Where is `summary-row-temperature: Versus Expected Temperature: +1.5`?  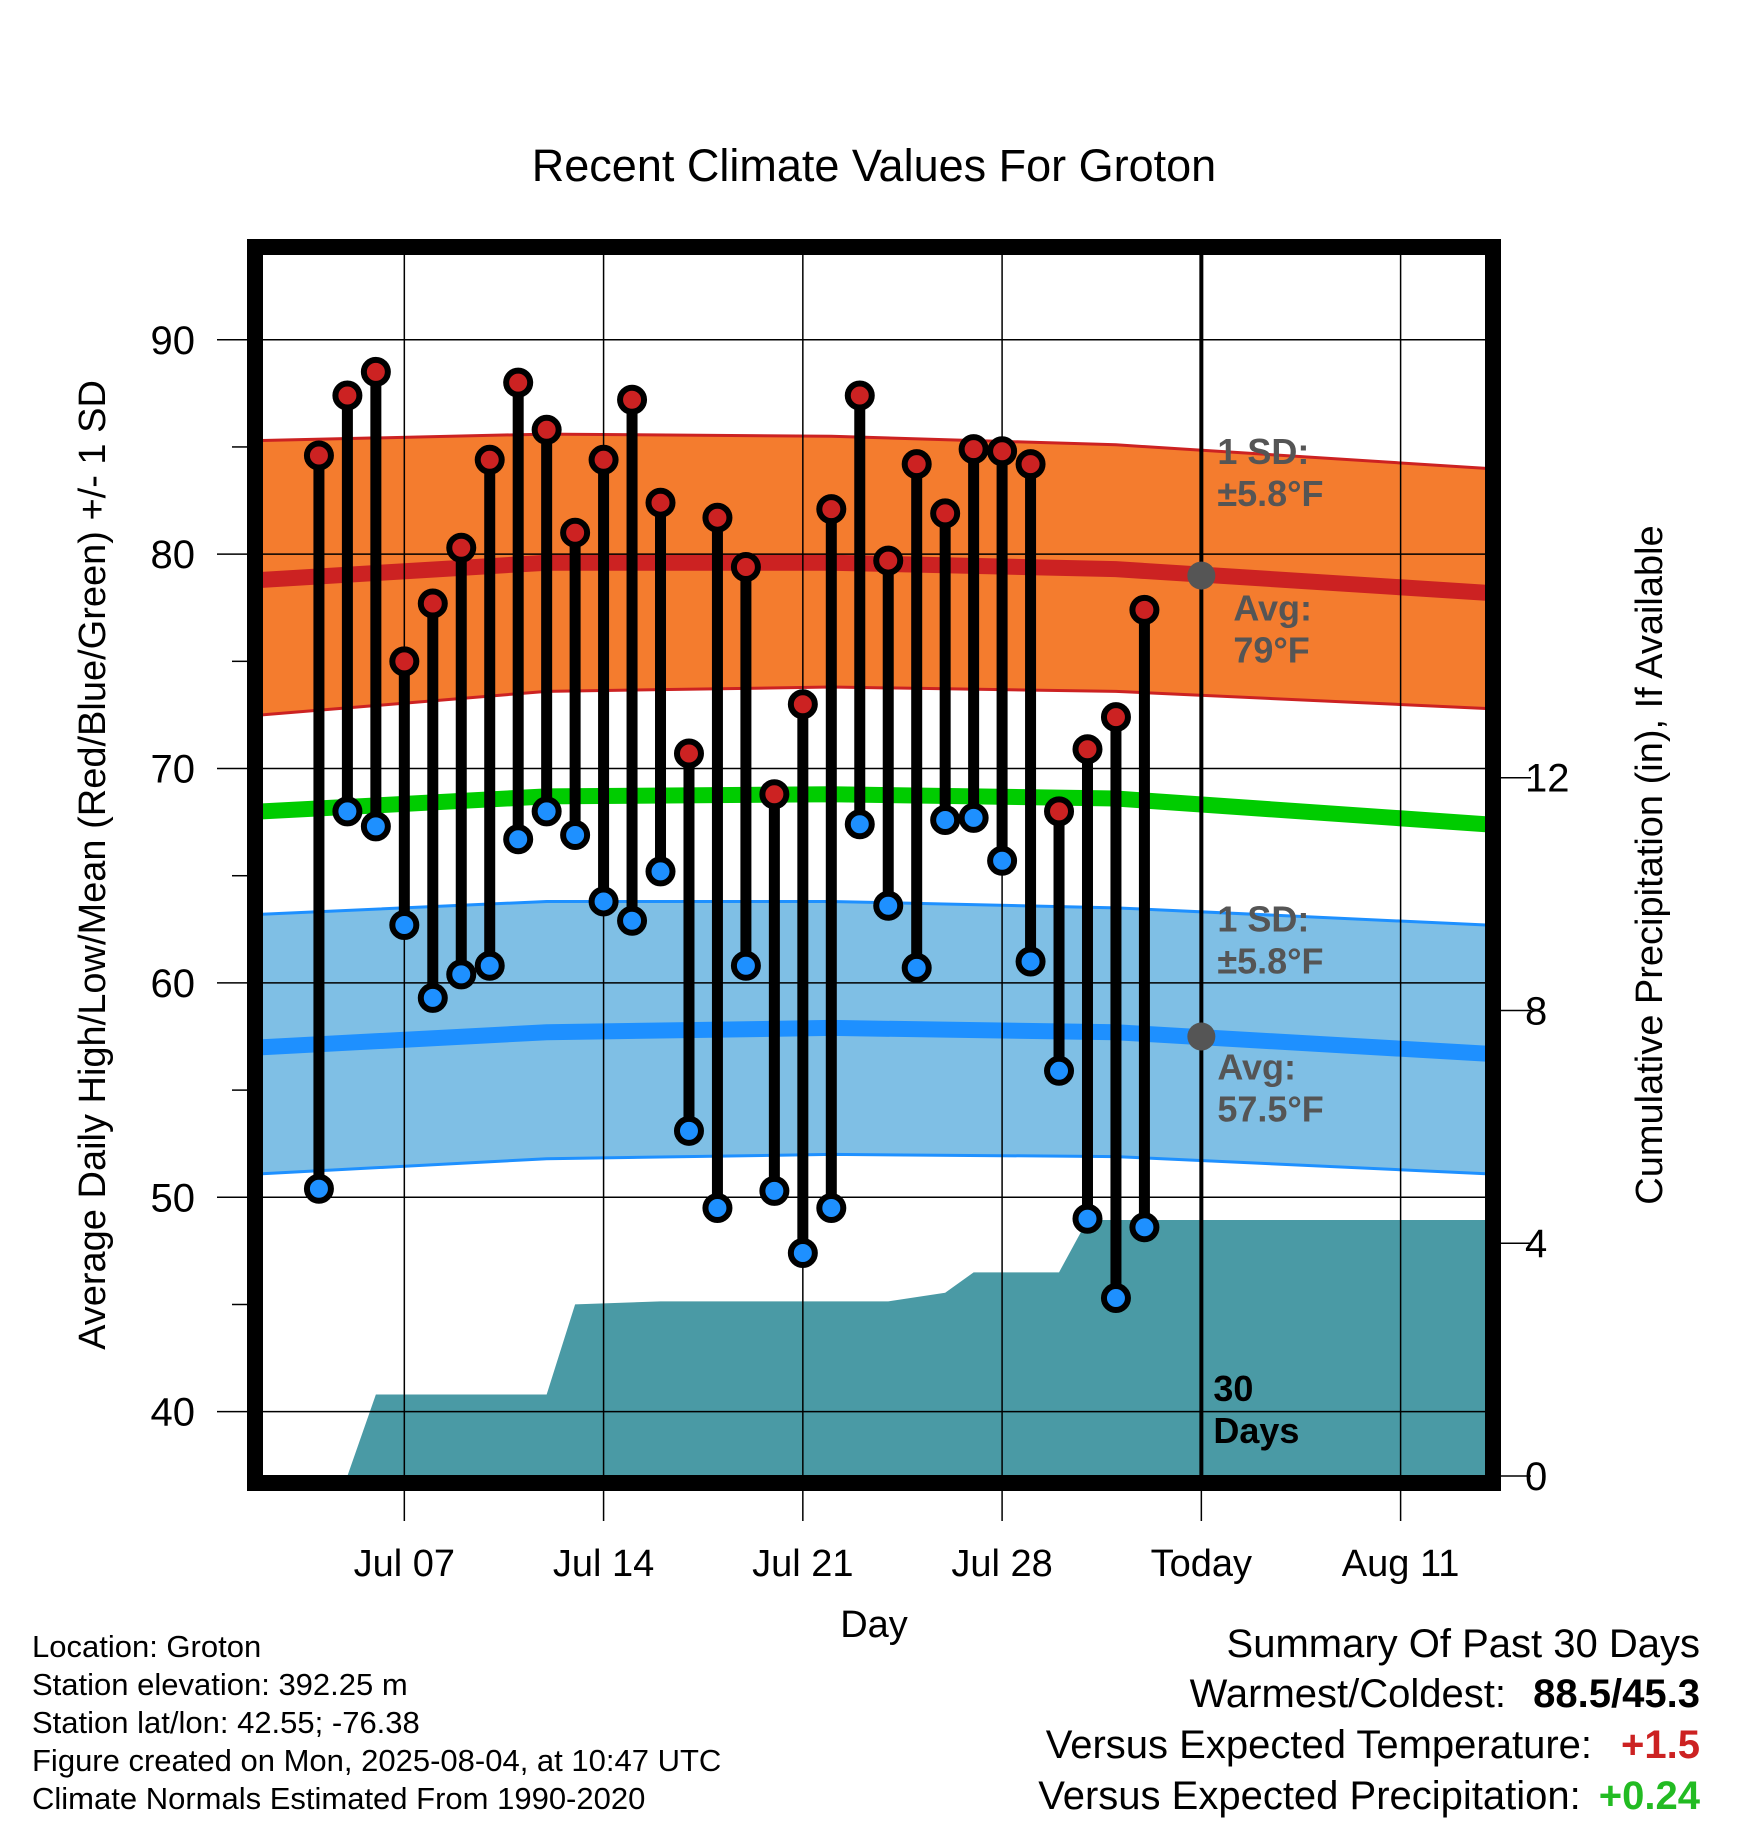 summary-row-temperature: Versus Expected Temperature: +1.5 is located at coordinates (1373, 1745).